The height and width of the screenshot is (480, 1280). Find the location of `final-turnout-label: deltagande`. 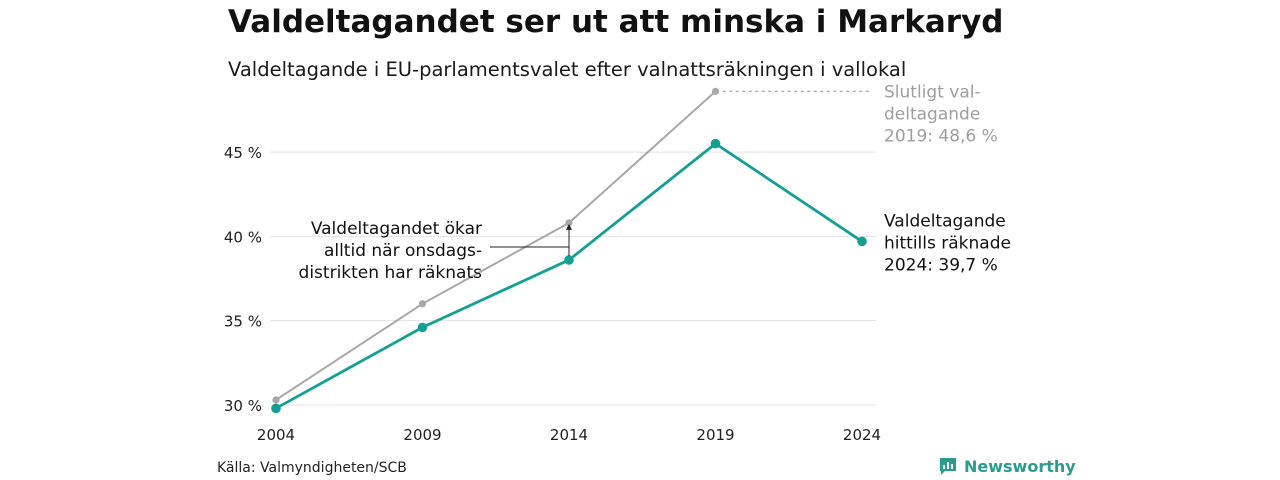

final-turnout-label: deltagande is located at coordinates (932, 114).